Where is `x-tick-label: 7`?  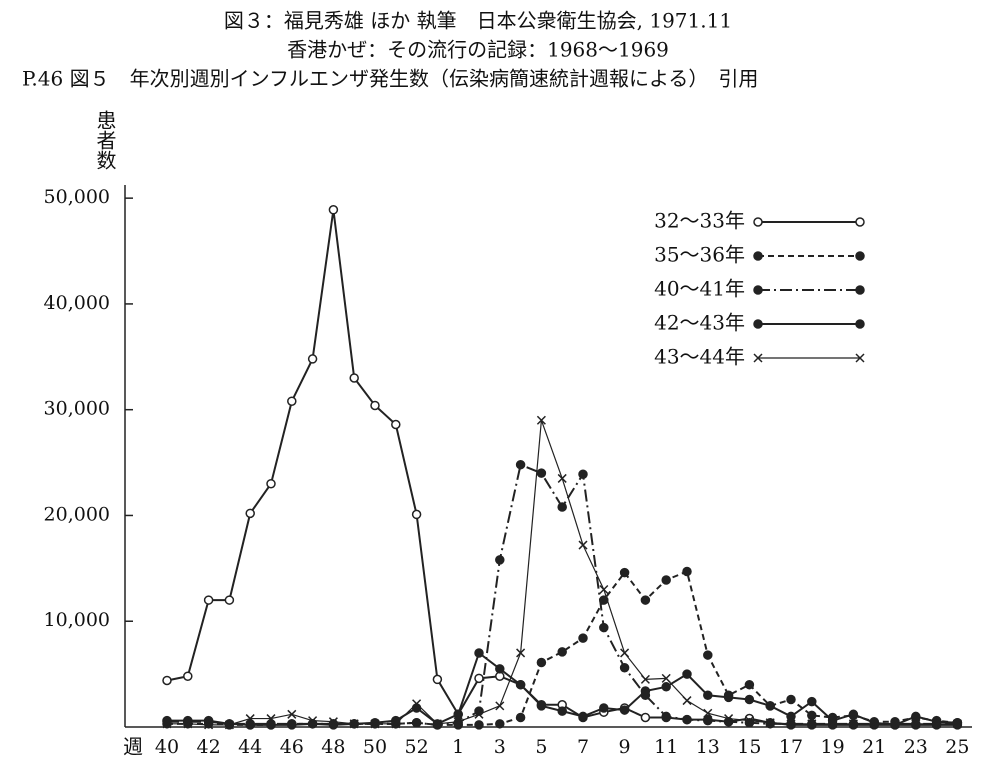
x-tick-label: 7 is located at coordinates (583, 747).